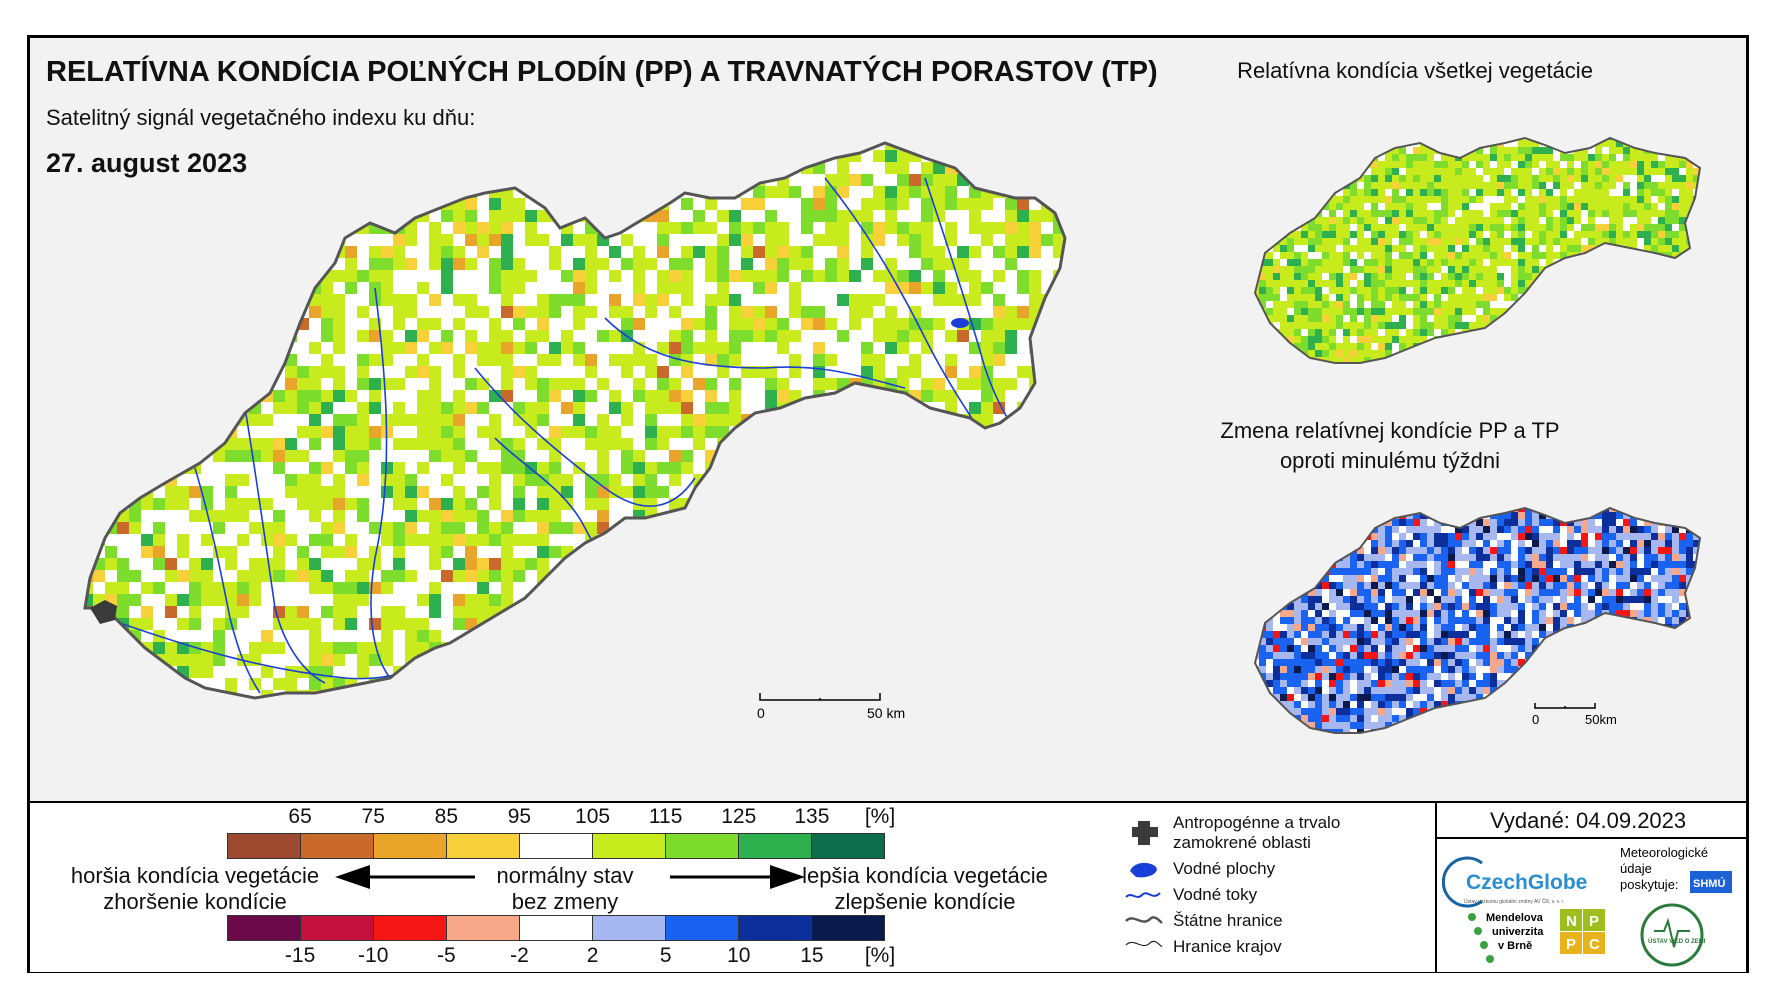  What do you see at coordinates (592, 955) in the screenshot?
I see `chg-ticks-label: 2` at bounding box center [592, 955].